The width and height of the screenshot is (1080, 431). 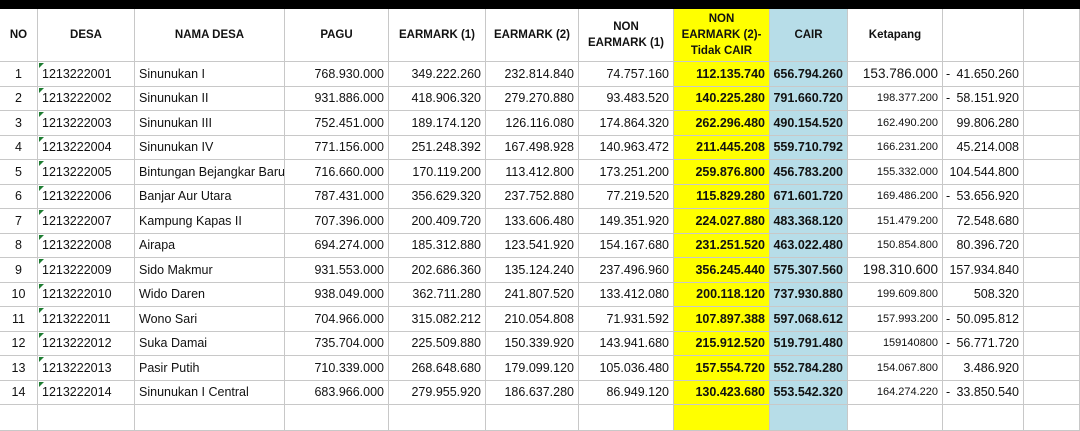 What do you see at coordinates (983, 74) in the screenshot?
I see `table-cell: 41.650.260-` at bounding box center [983, 74].